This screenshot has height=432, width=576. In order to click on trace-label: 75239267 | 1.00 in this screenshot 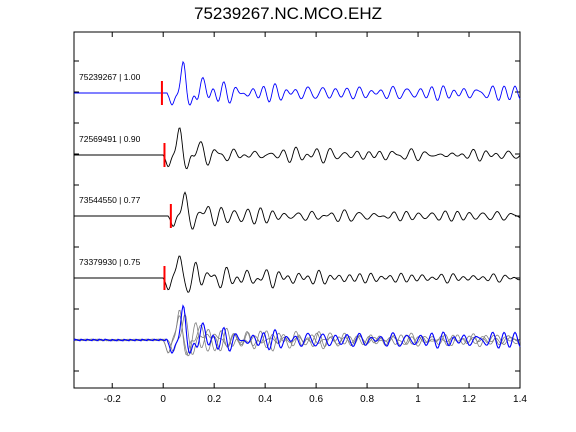, I will do `click(110, 77)`.